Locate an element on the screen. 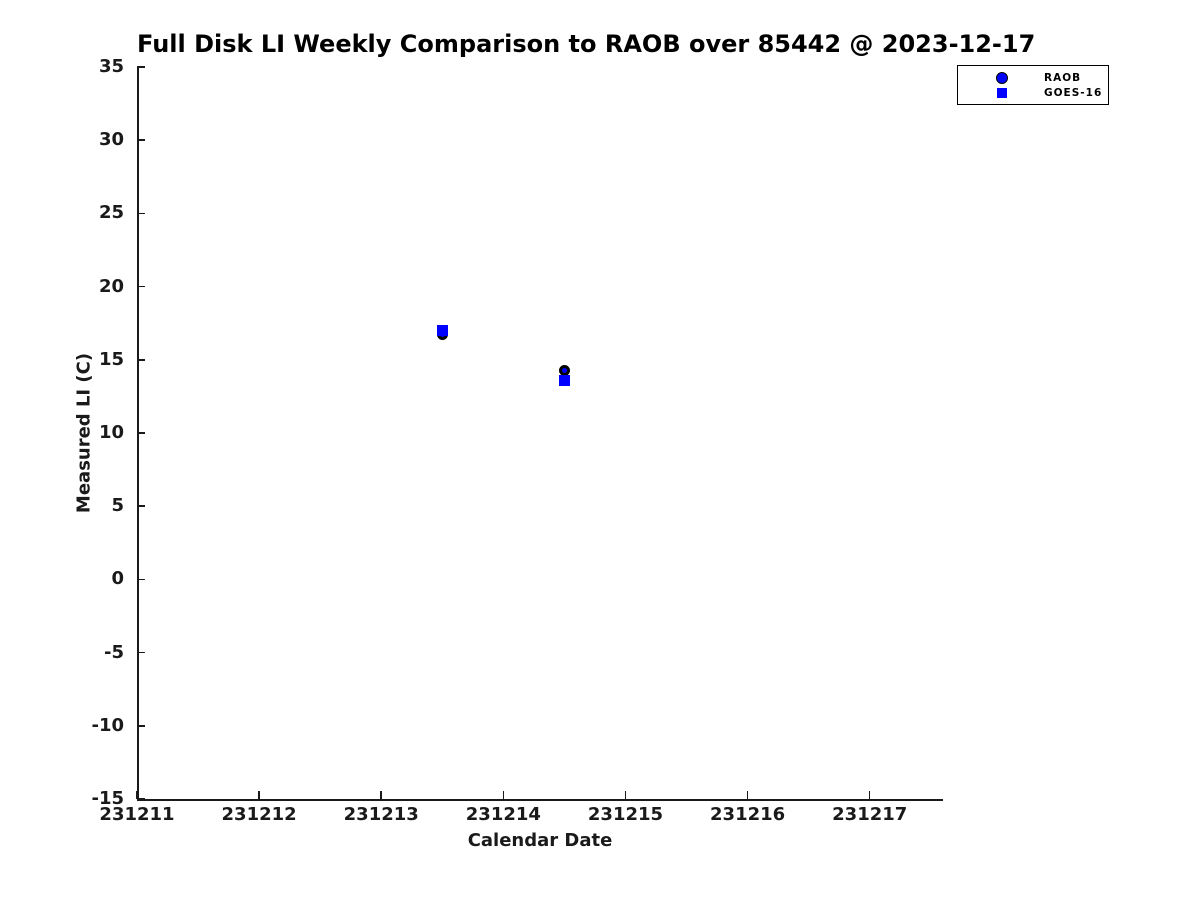 This screenshot has width=1200, height=900. data-point-raob is located at coordinates (564, 370).